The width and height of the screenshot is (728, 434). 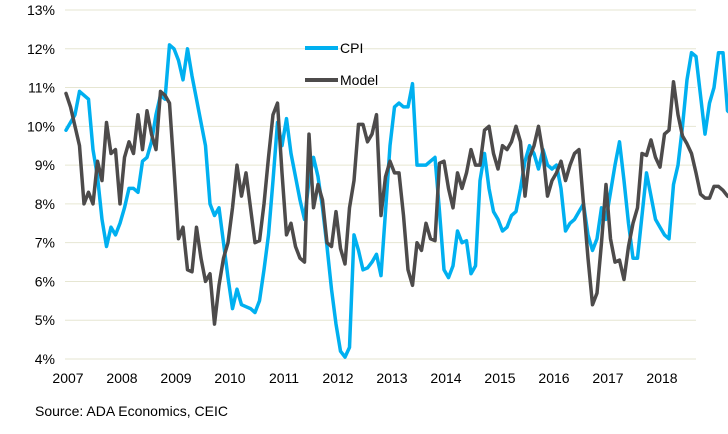 What do you see at coordinates (359, 80) in the screenshot?
I see `legend-label-model: Model` at bounding box center [359, 80].